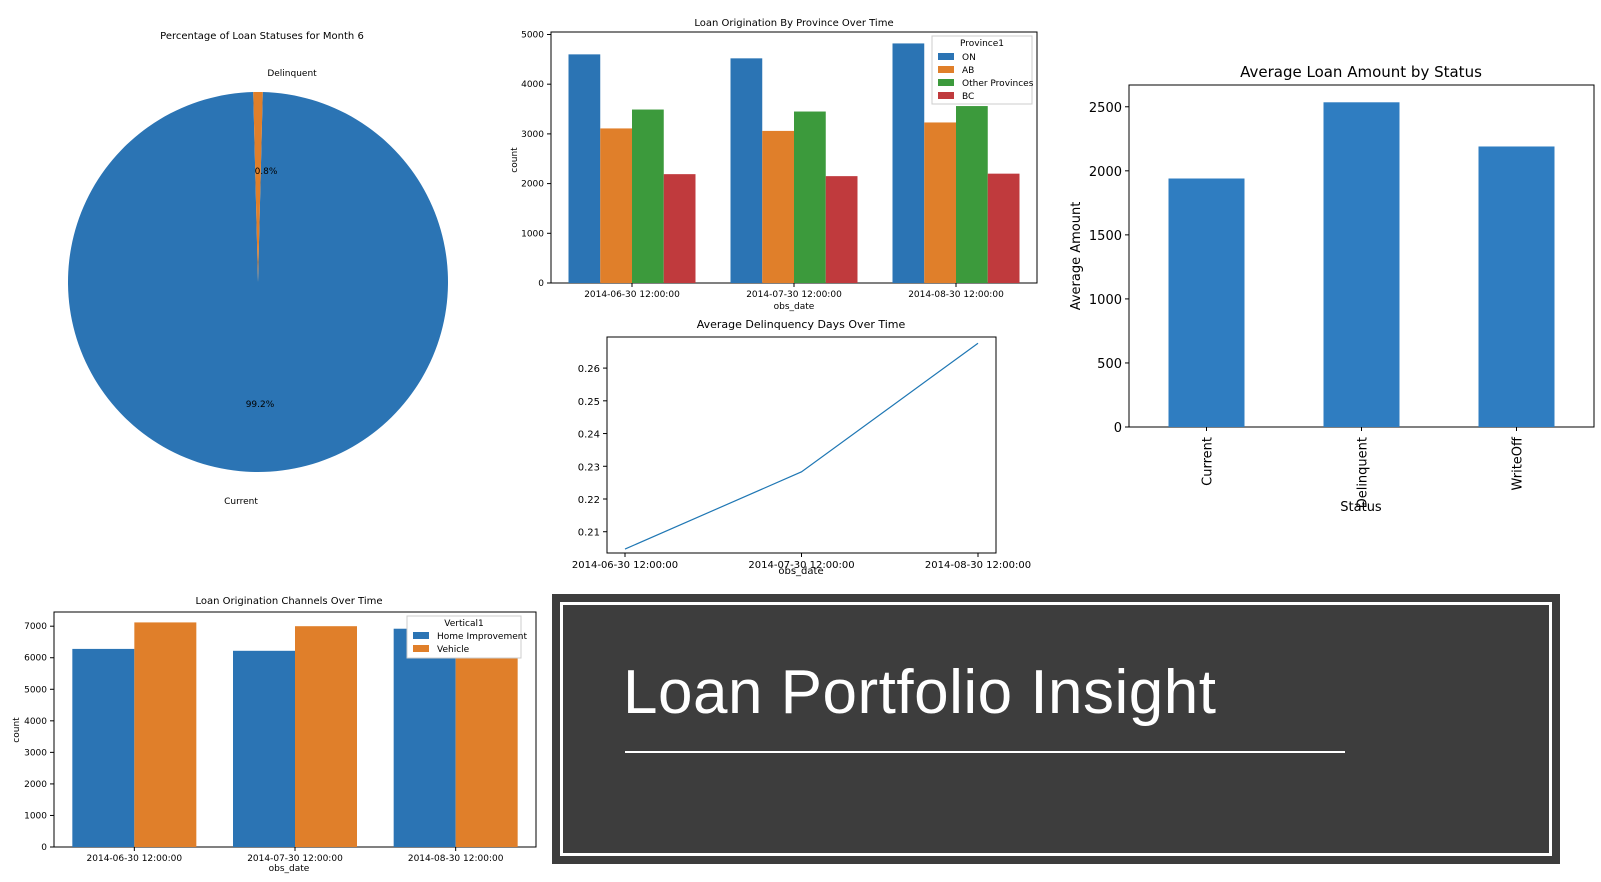 The height and width of the screenshot is (882, 1601). I want to click on province-legend-label: ON, so click(969, 58).